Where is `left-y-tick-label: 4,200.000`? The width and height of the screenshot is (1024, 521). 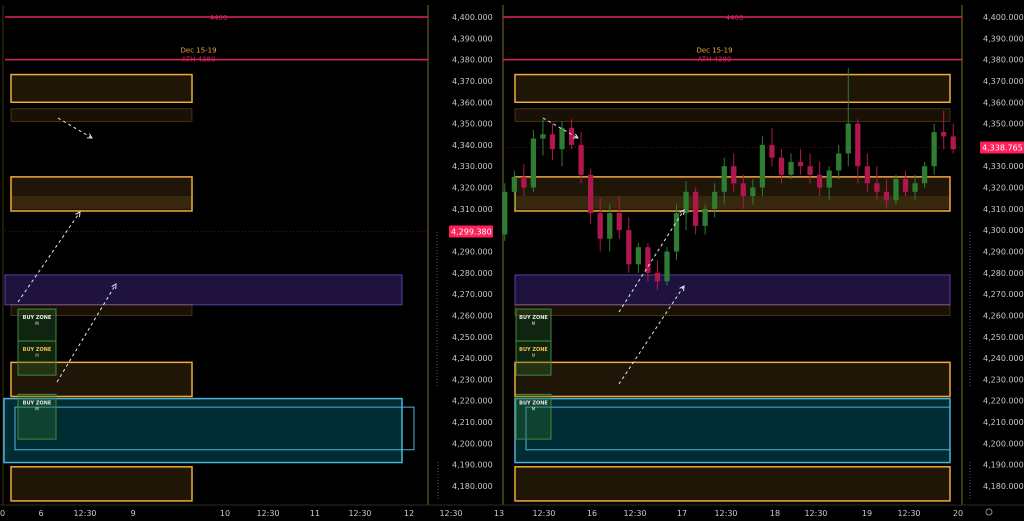 left-y-tick-label: 4,200.000 is located at coordinates (472, 443).